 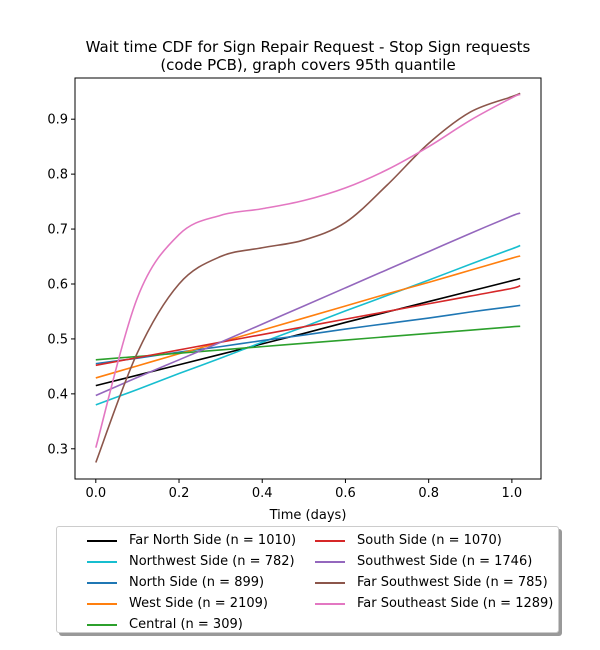 What do you see at coordinates (455, 603) in the screenshot?
I see `legend-label: Far Southeast Side (n = 1289)` at bounding box center [455, 603].